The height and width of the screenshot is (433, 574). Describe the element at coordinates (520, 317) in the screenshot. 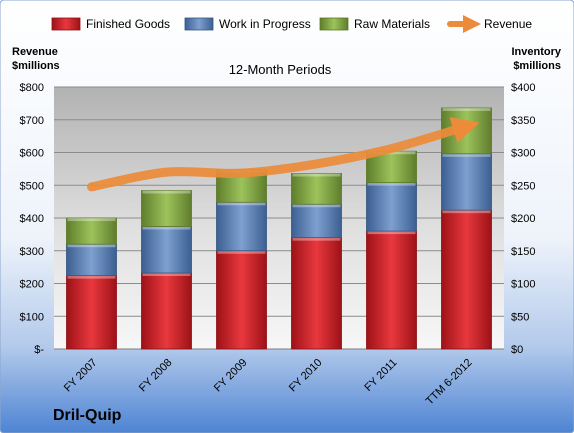

I see `right-axis-tick-label: $50` at that location.